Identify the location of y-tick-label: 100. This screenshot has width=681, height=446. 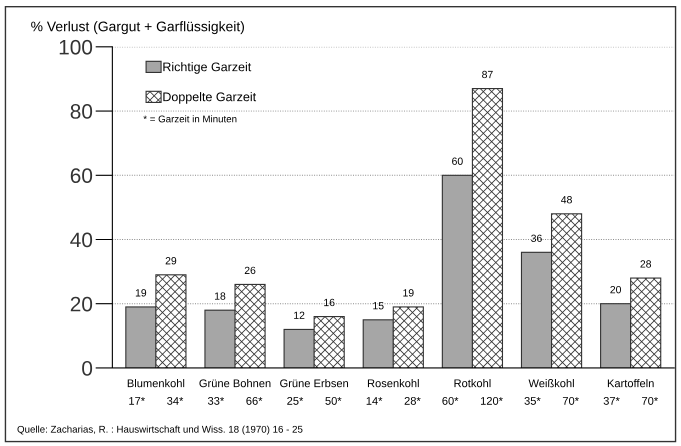
(76, 47).